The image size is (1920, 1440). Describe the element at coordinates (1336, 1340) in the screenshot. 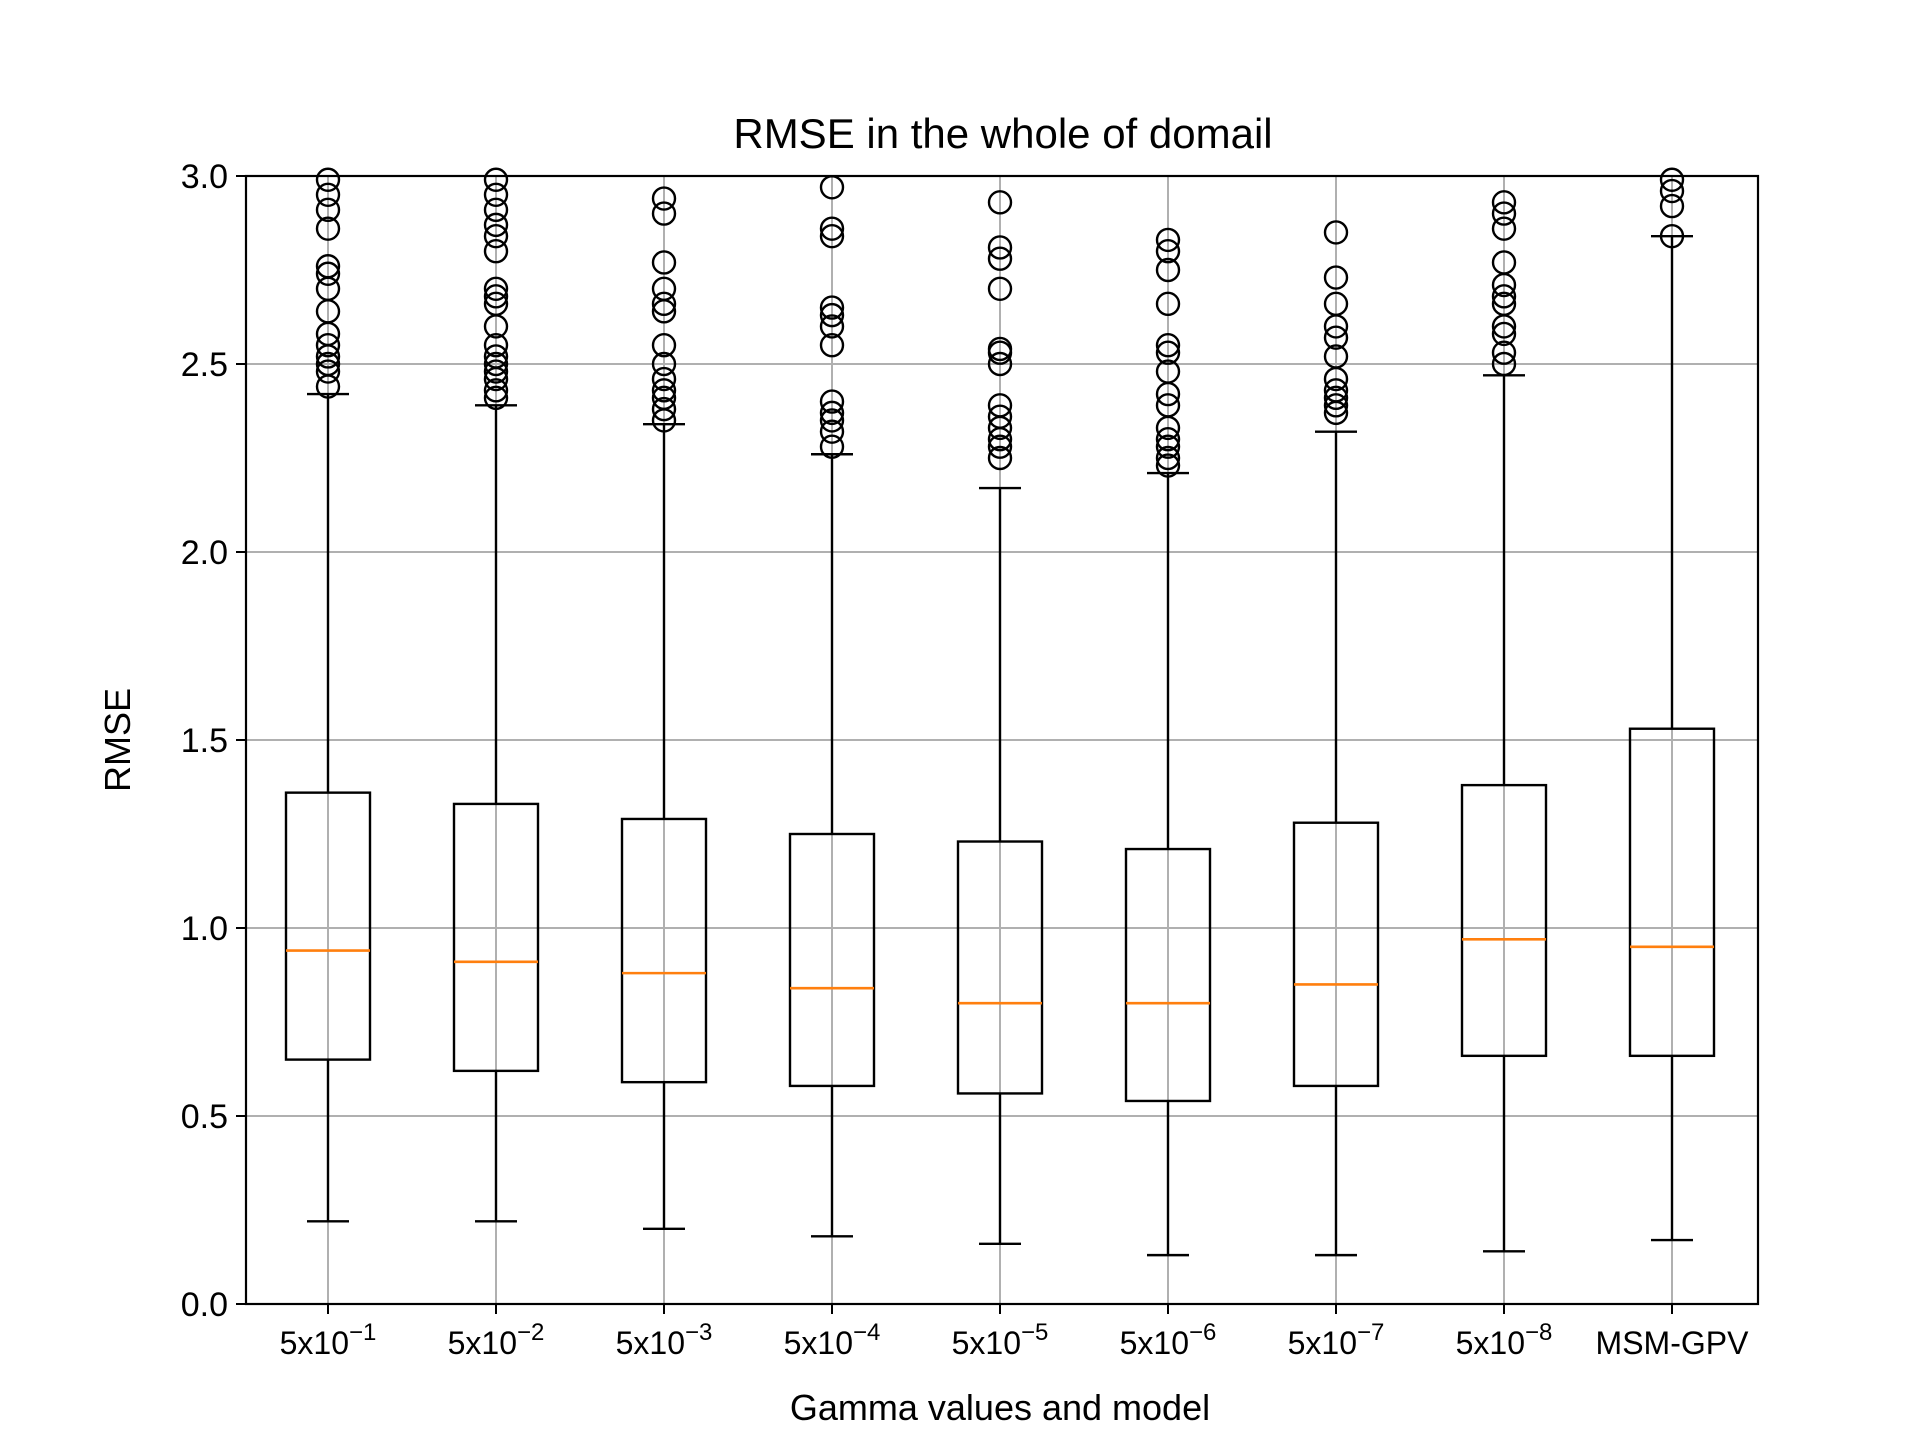

I see `x-tick-label: 5x10⁻⁷` at that location.